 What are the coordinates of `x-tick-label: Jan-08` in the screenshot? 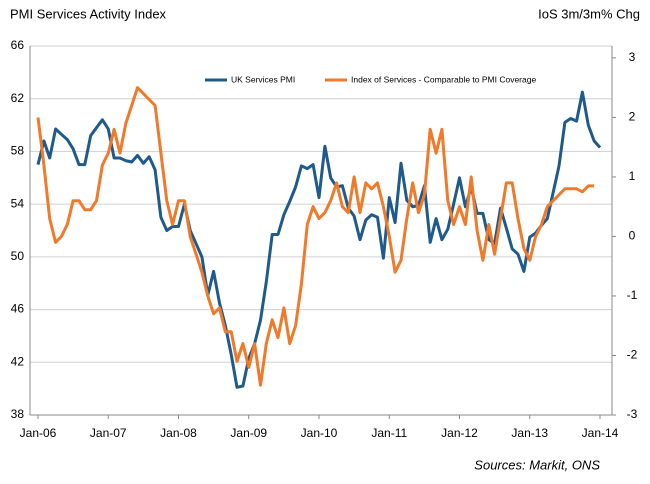 It's located at (178, 433).